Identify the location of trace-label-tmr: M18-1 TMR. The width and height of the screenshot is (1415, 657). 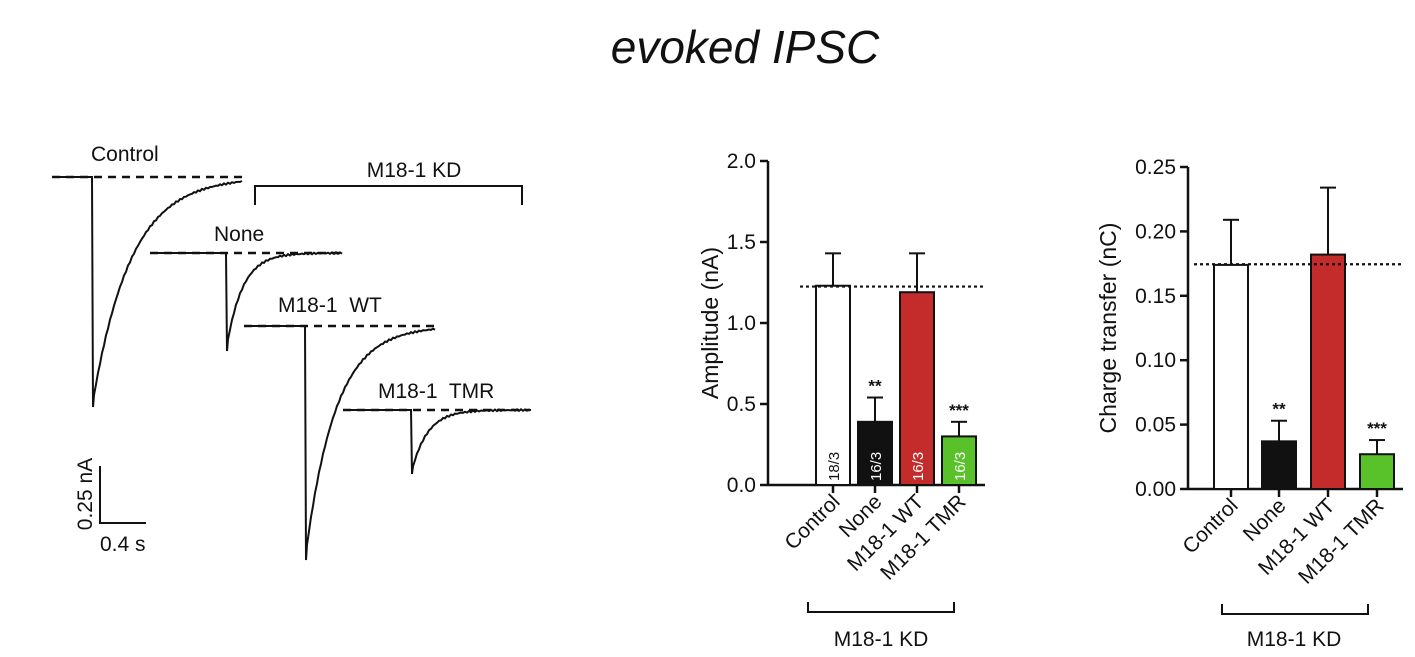
(436, 391).